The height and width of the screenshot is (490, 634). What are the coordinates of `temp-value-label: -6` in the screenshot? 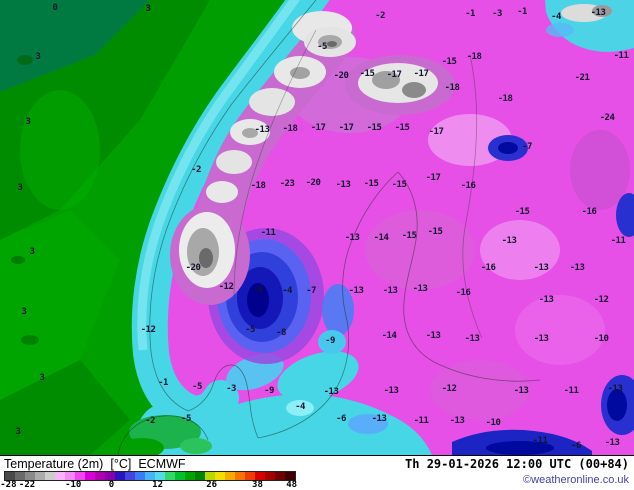 It's located at (576, 446).